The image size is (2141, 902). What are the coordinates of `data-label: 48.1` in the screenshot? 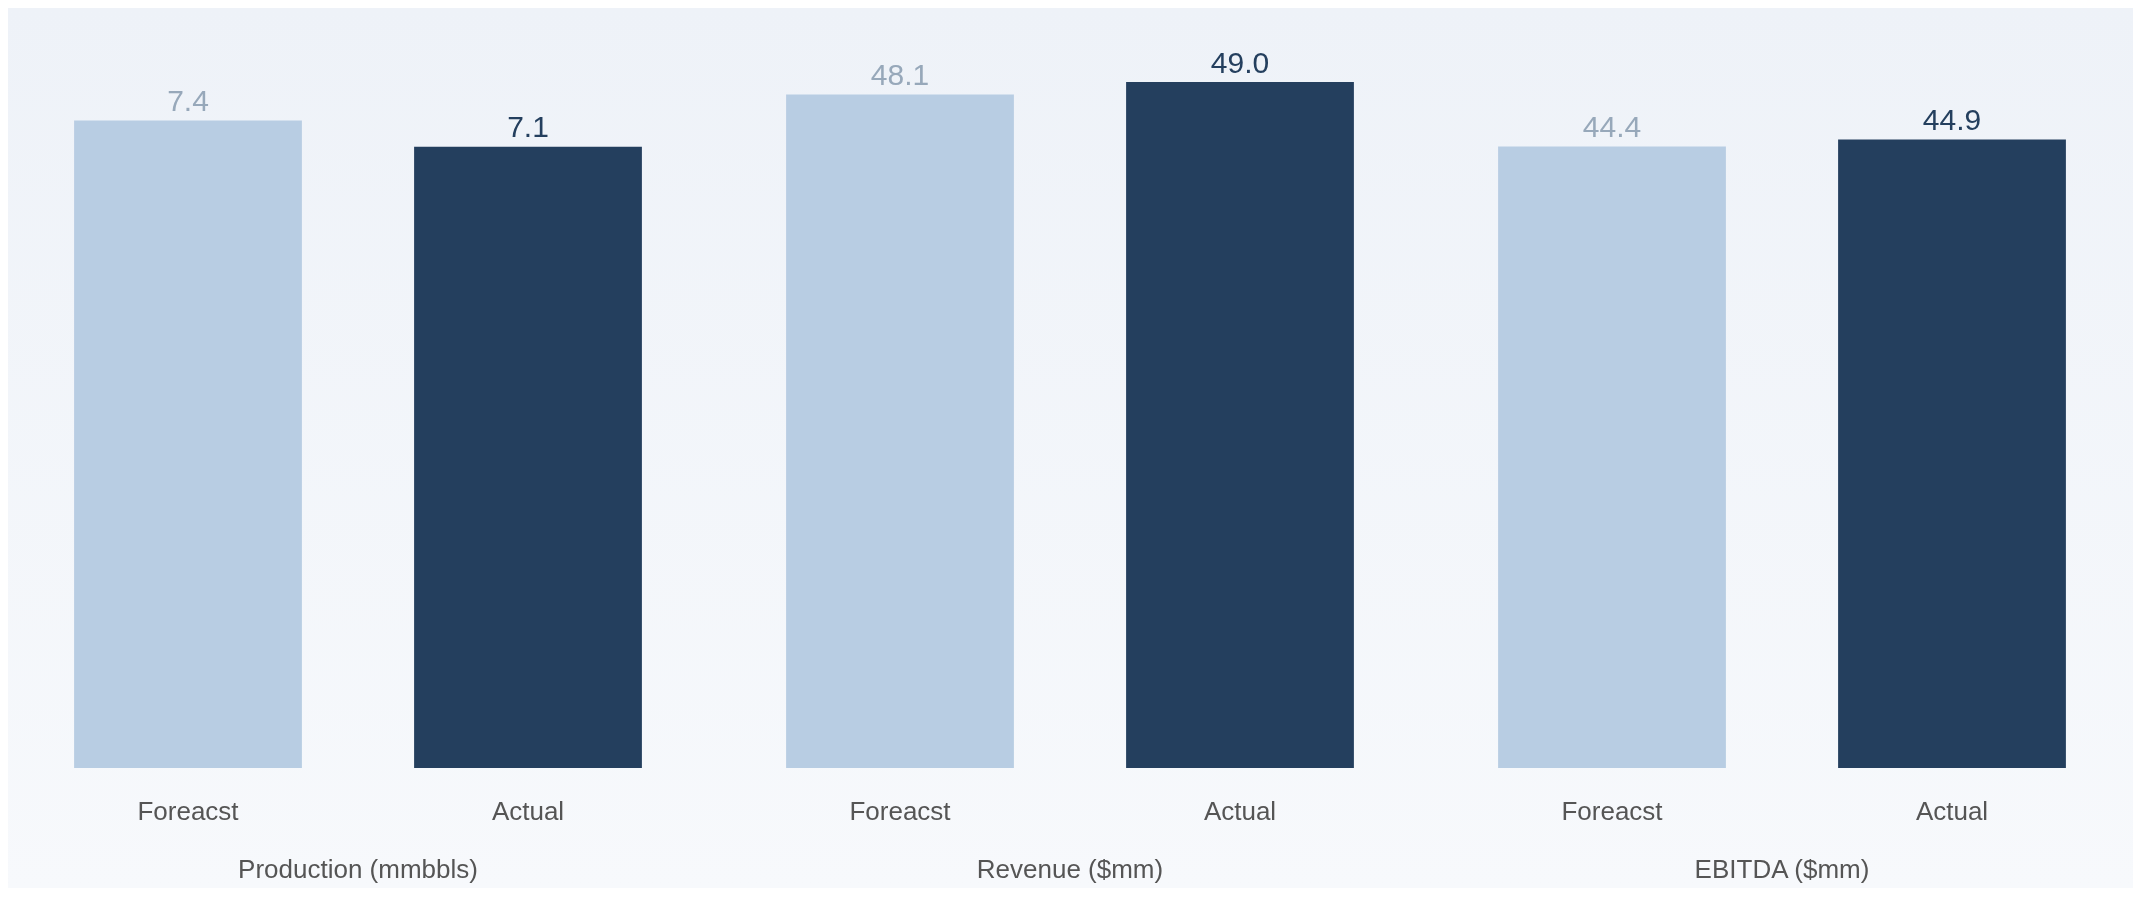 It's located at (900, 75).